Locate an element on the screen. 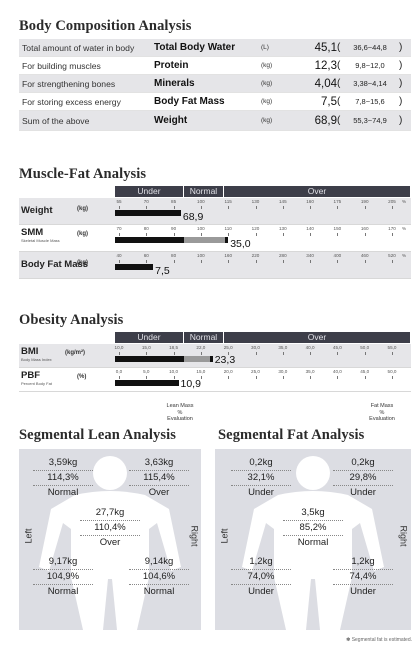 The width and height of the screenshot is (420, 653). tick-label: 70 is located at coordinates (146, 201).